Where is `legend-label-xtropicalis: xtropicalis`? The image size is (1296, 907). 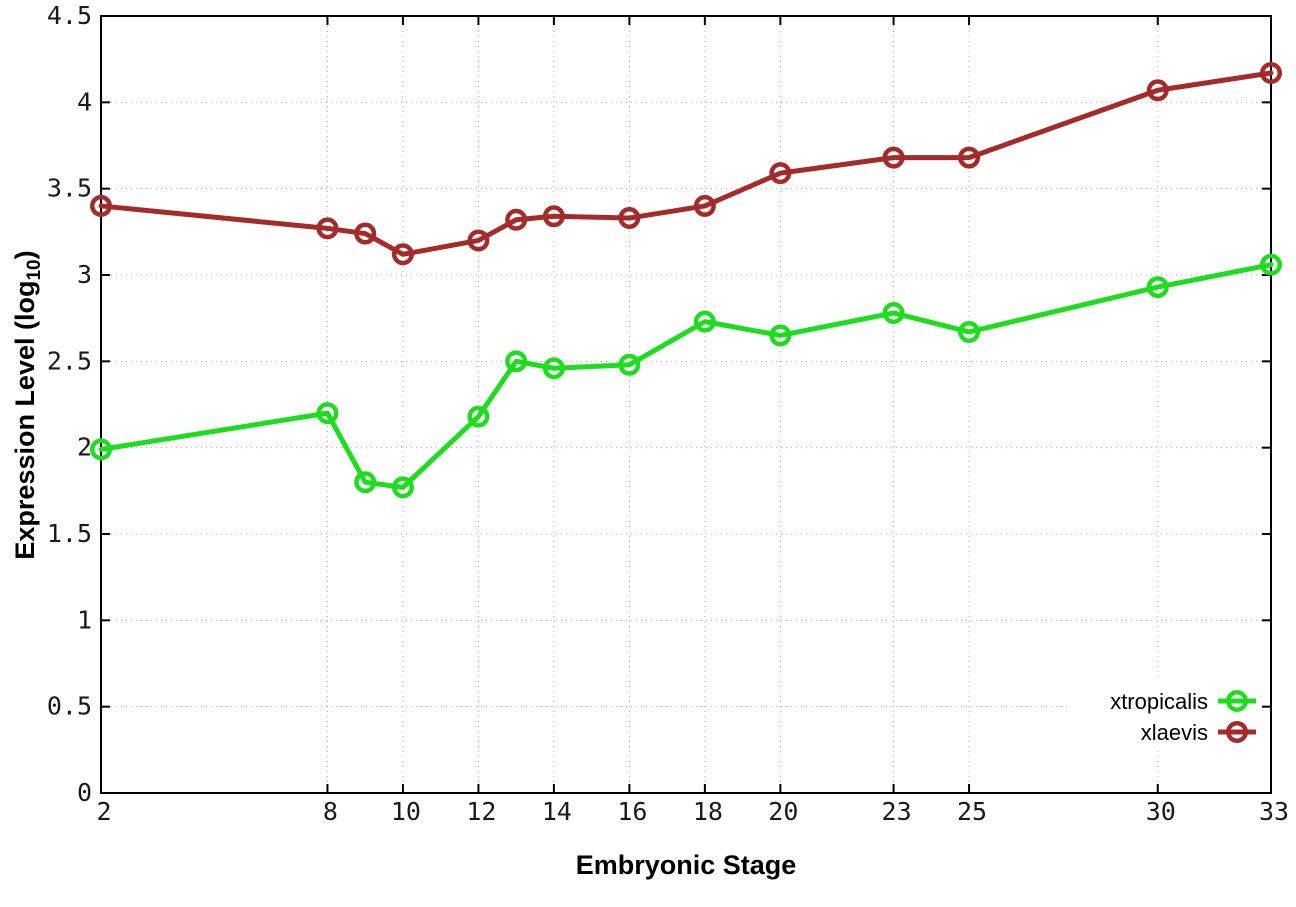 legend-label-xtropicalis: xtropicalis is located at coordinates (1159, 701).